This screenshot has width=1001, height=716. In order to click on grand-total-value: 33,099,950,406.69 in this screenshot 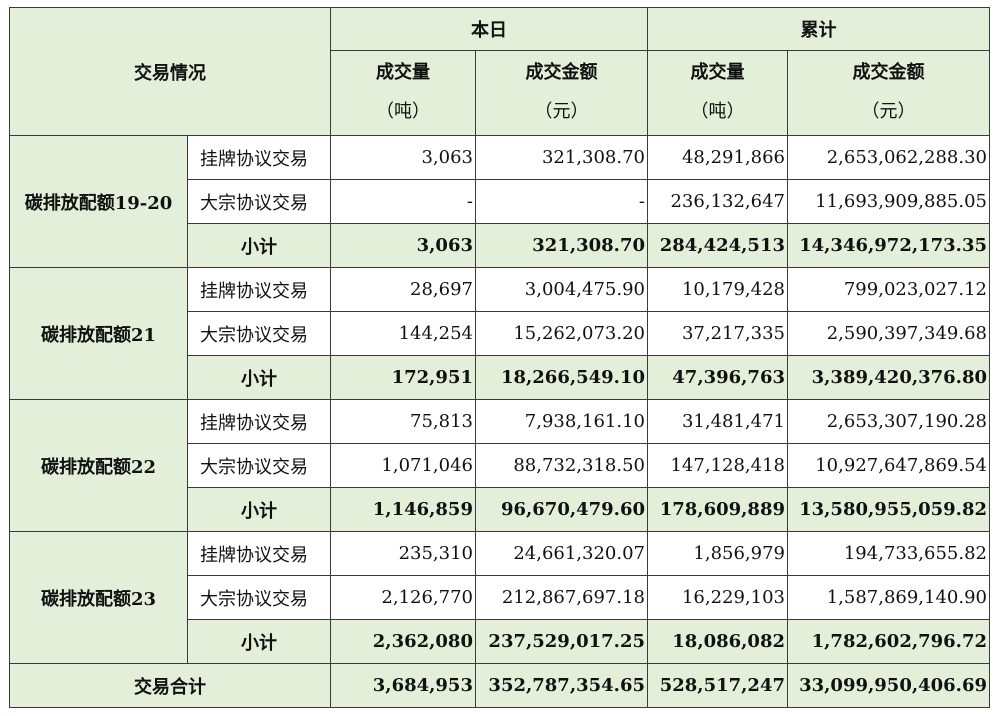, I will do `click(888, 685)`.